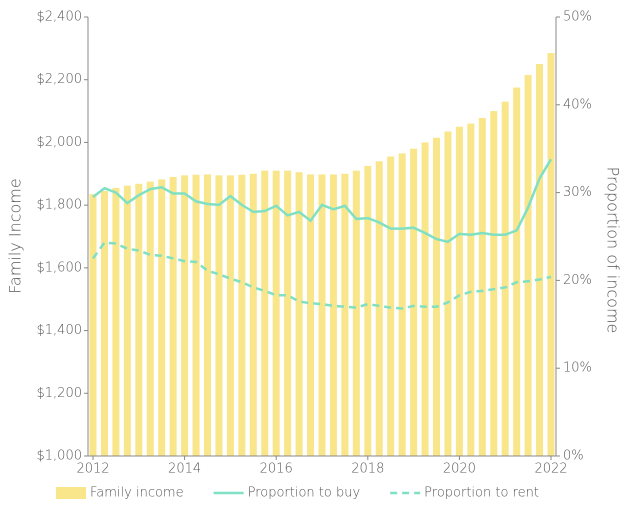  I want to click on x-tick-label: 2016, so click(276, 469).